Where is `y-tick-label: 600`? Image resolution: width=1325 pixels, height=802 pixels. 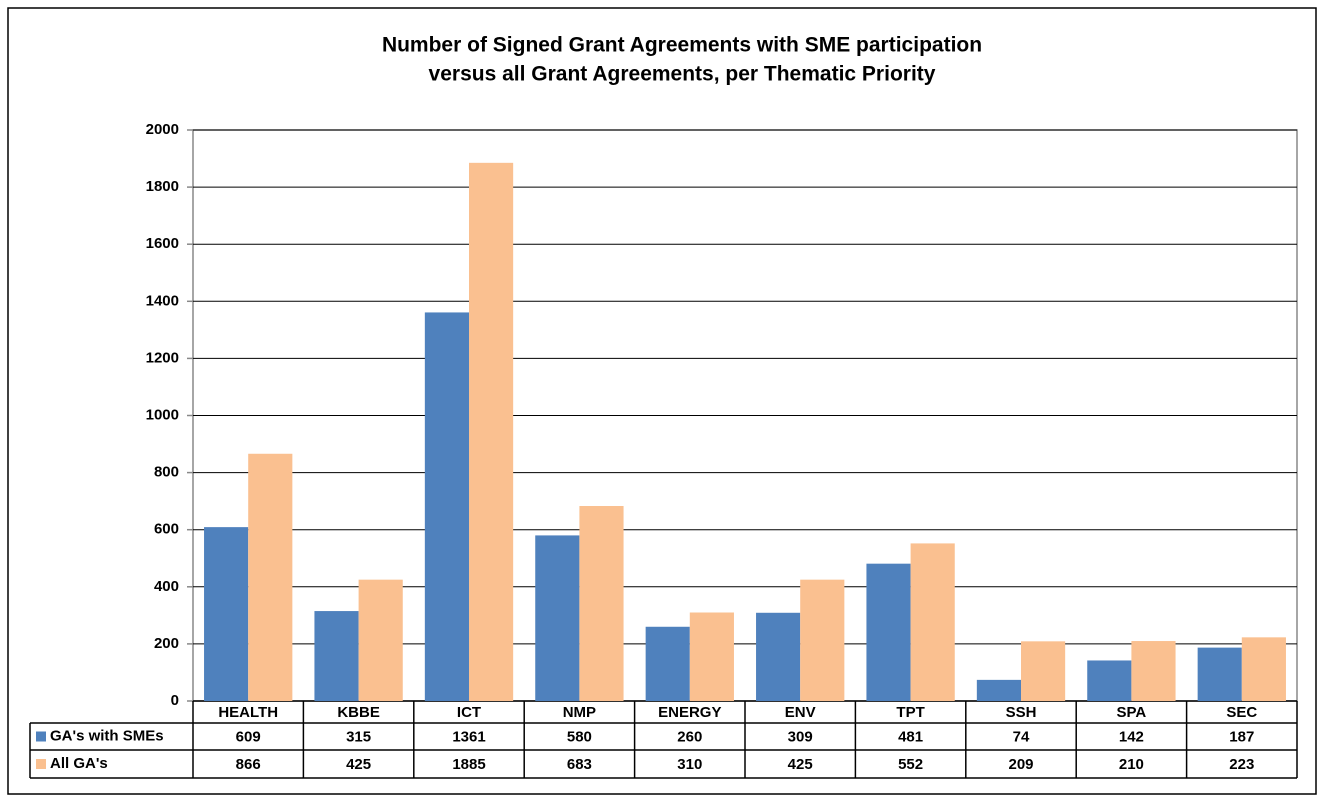 y-tick-label: 600 is located at coordinates (166, 529).